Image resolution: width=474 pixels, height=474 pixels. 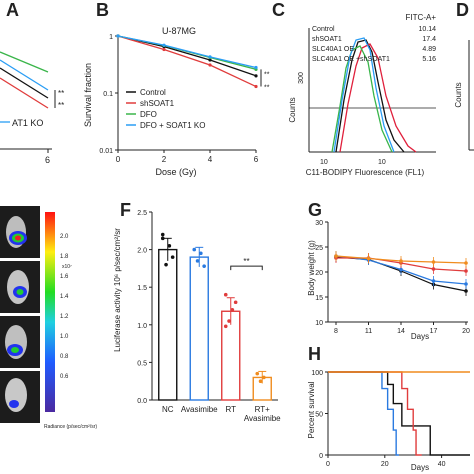 I want to click on panel-c-xtick-2: 10, so click(x=382, y=162).